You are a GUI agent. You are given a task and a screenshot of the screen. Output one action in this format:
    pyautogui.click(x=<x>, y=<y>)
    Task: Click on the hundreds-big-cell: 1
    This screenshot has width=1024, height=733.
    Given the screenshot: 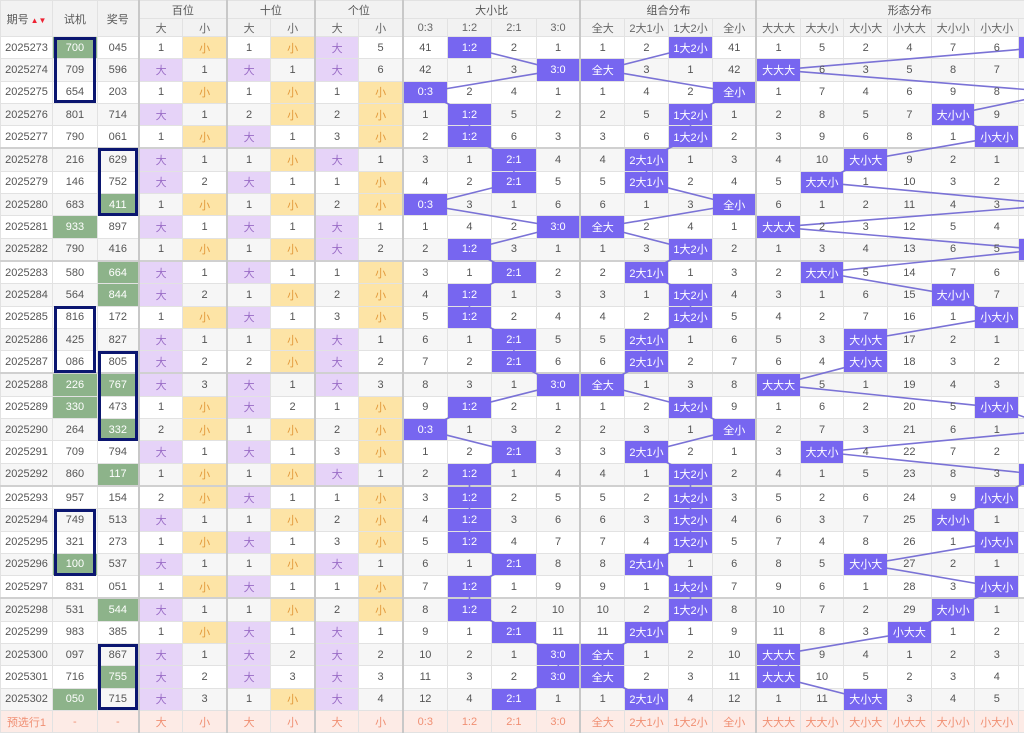 What is the action you would take?
    pyautogui.click(x=161, y=48)
    